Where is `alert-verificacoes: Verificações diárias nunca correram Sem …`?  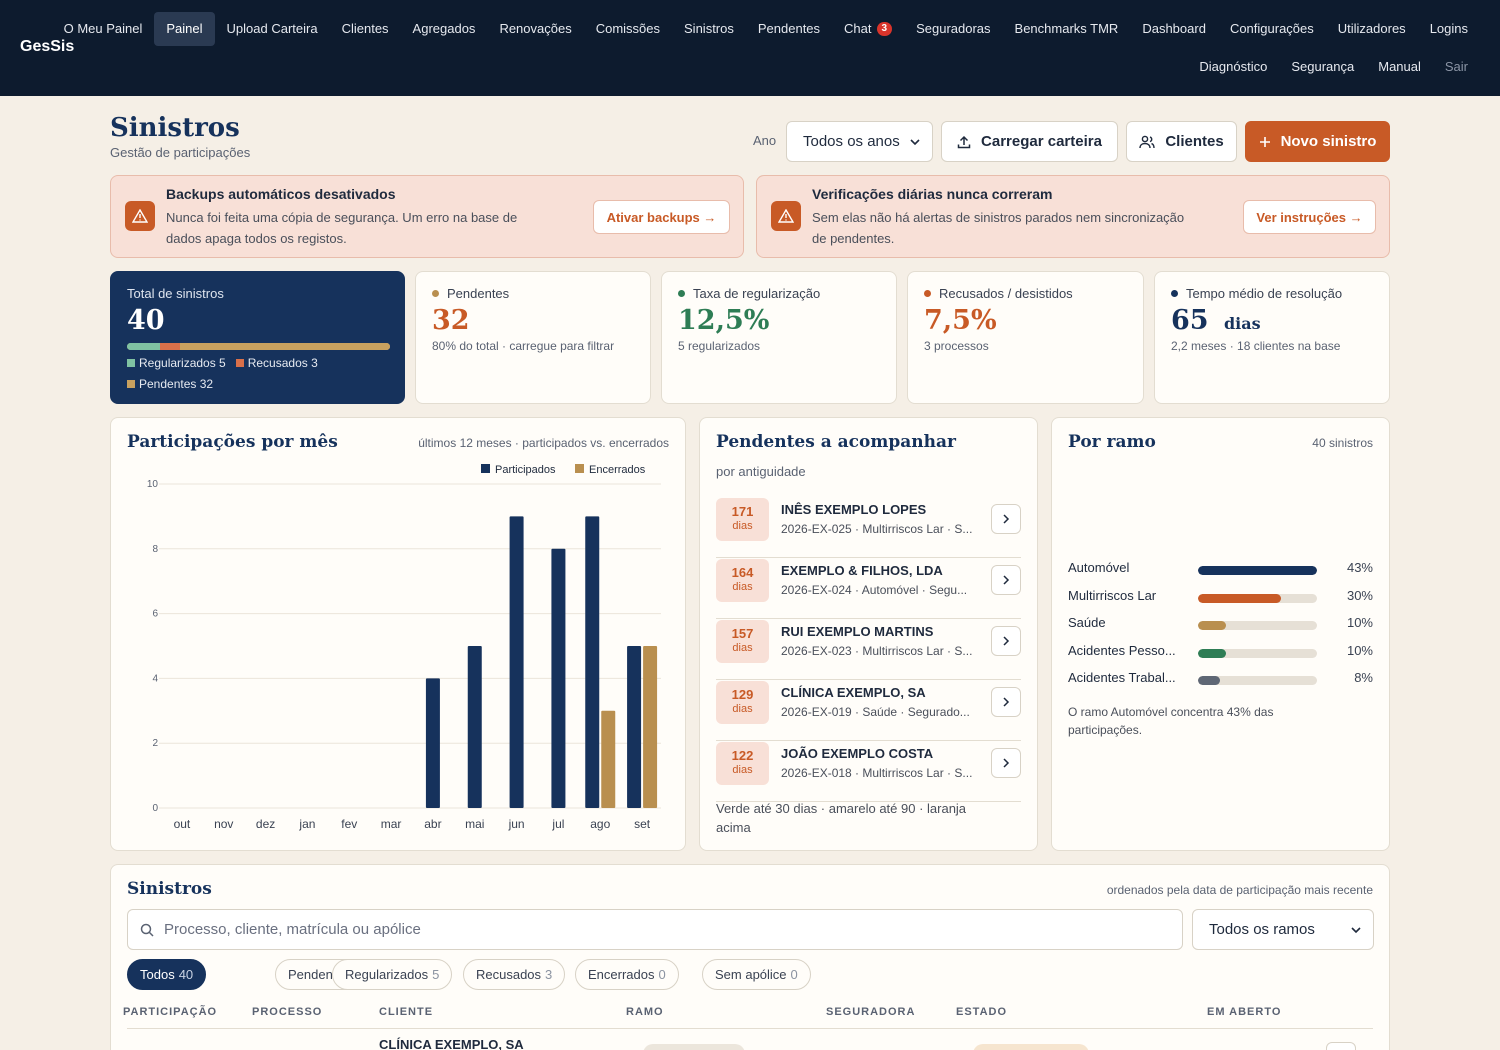 alert-verificacoes: Verificações diárias nunca correram Sem … is located at coordinates (1073, 216).